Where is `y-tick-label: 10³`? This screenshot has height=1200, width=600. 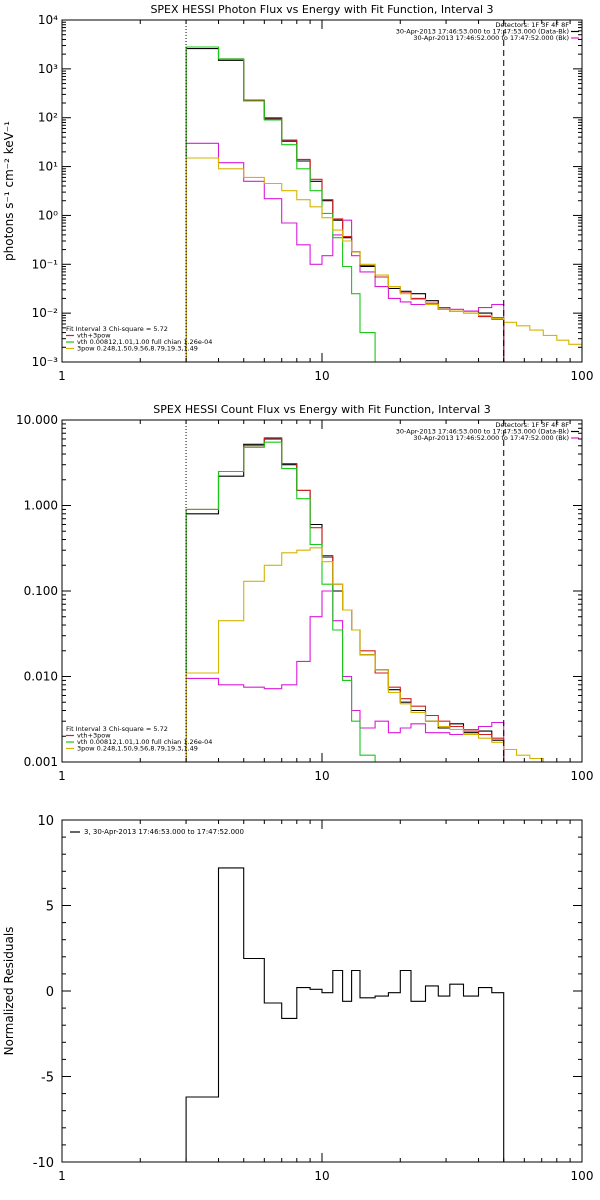 y-tick-label: 10³ is located at coordinates (48, 69).